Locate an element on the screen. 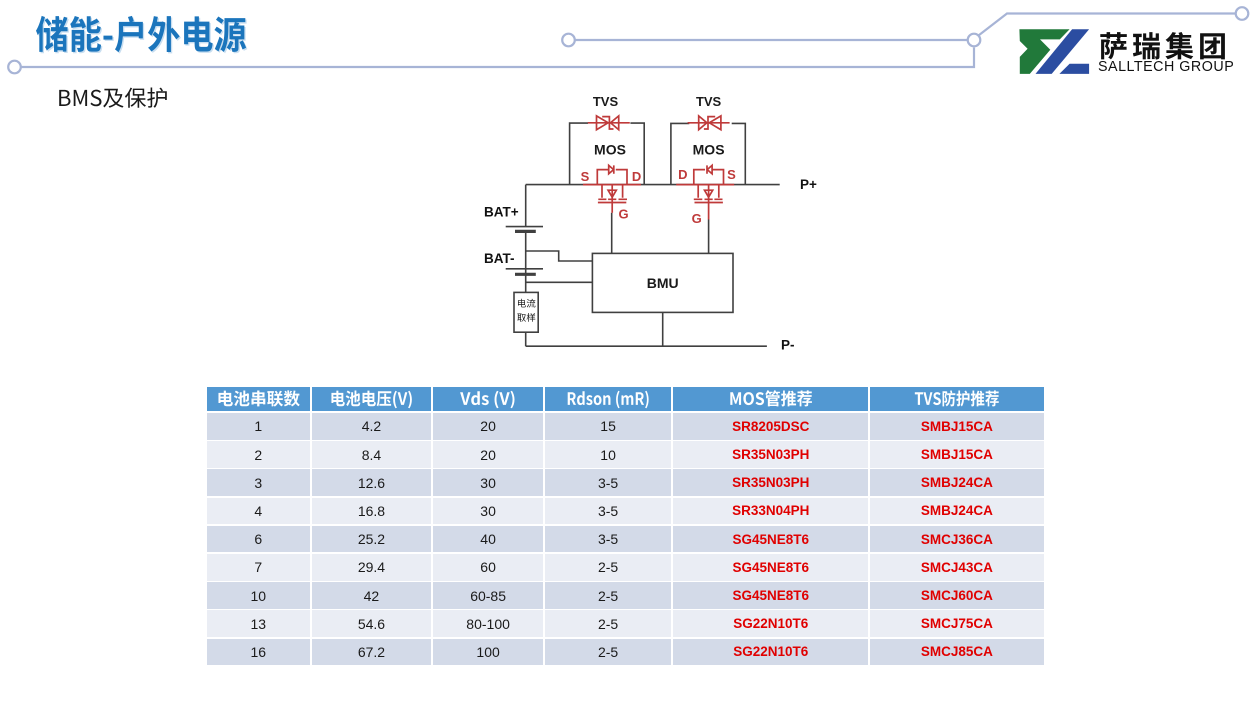 The height and width of the screenshot is (705, 1257). svg-text: BMU is located at coordinates (663, 283).